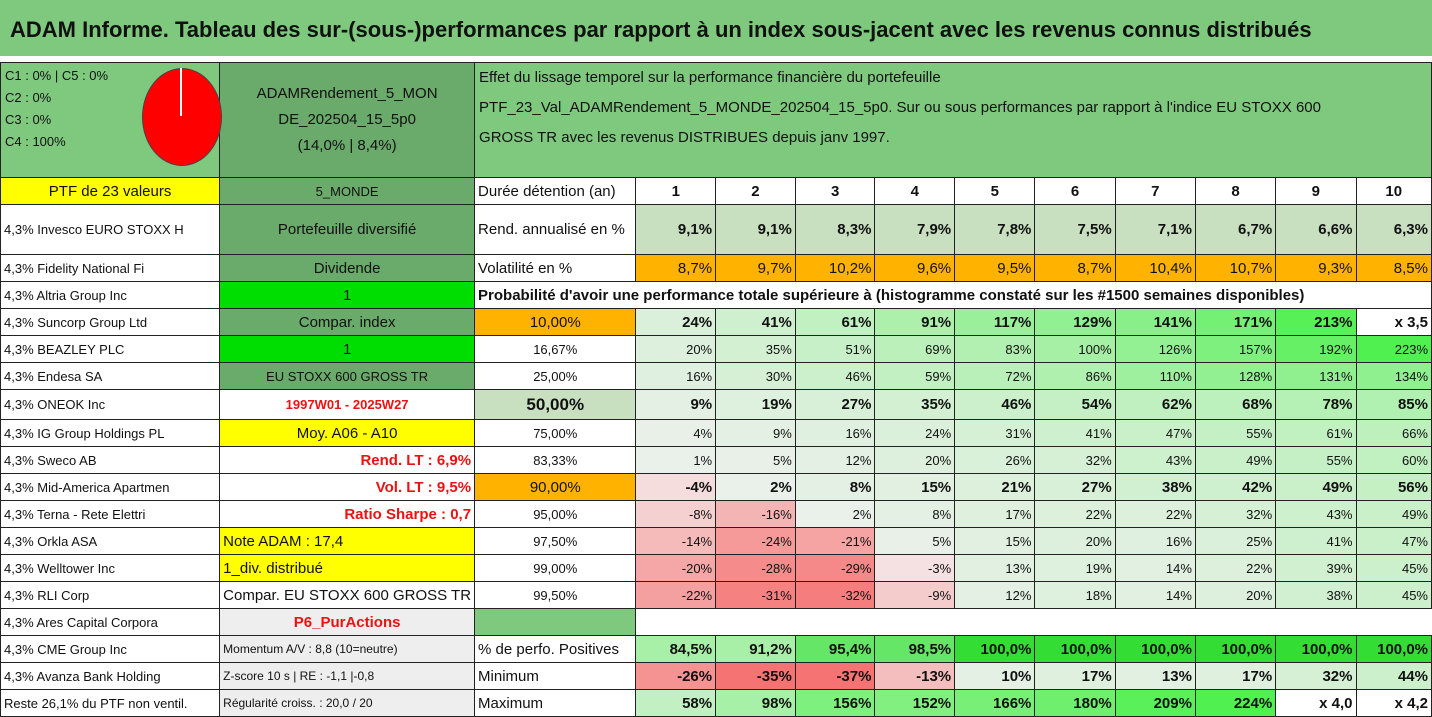 This screenshot has height=717, width=1432. Describe the element at coordinates (347, 268) in the screenshot. I see `param-cell: Dividende` at that location.